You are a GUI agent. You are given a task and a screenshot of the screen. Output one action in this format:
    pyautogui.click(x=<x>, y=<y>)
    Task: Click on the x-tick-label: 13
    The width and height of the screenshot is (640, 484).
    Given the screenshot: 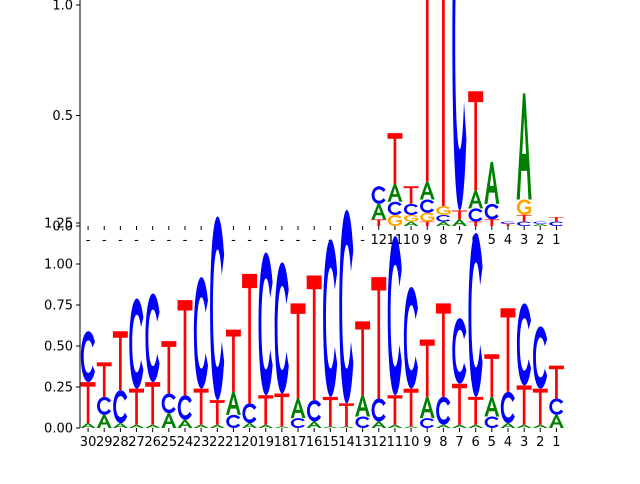 What is the action you would take?
    pyautogui.click(x=362, y=442)
    